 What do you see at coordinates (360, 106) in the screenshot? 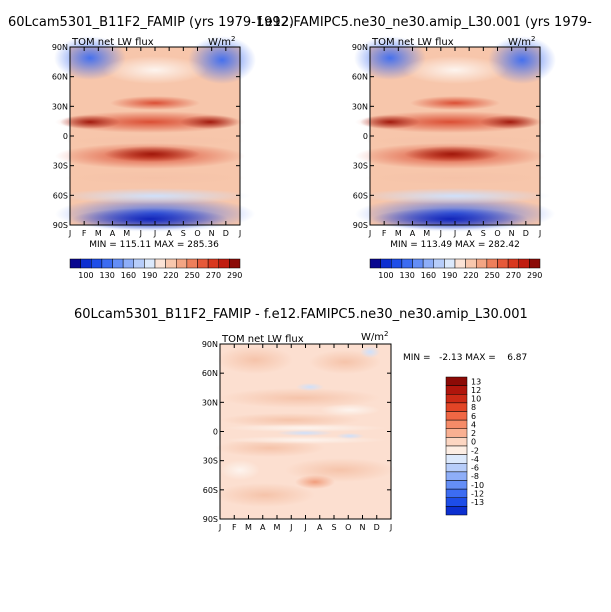
I see `right-ytick-label: 30N` at bounding box center [360, 106].